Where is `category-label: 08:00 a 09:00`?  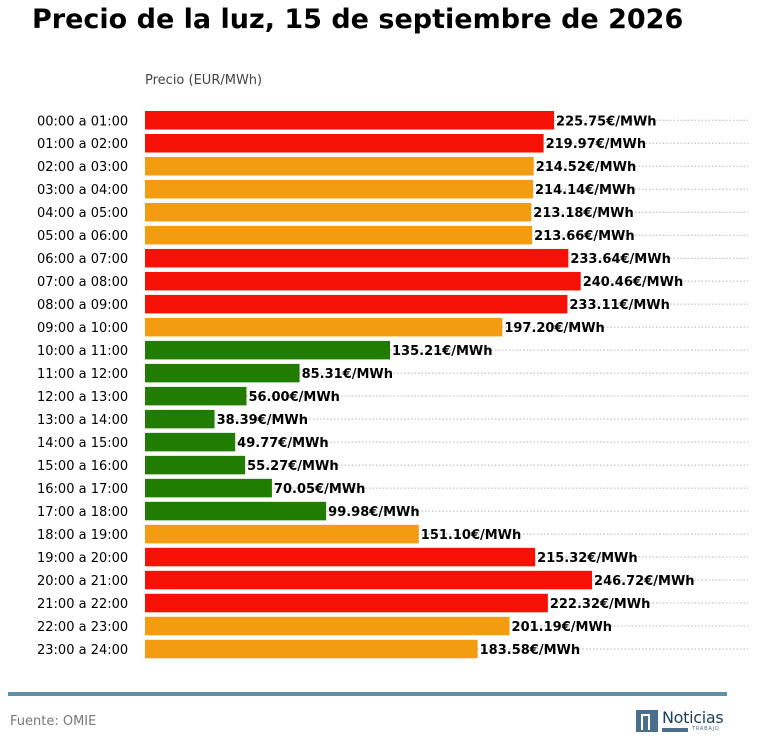 category-label: 08:00 a 09:00 is located at coordinates (82, 305).